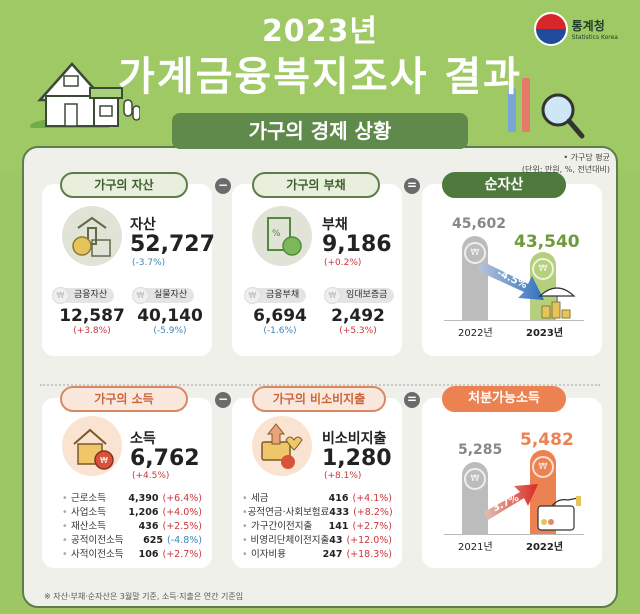 Image resolution: width=640 pixels, height=614 pixels. I want to click on nonconsumption-label: 비소비지출, so click(354, 439).